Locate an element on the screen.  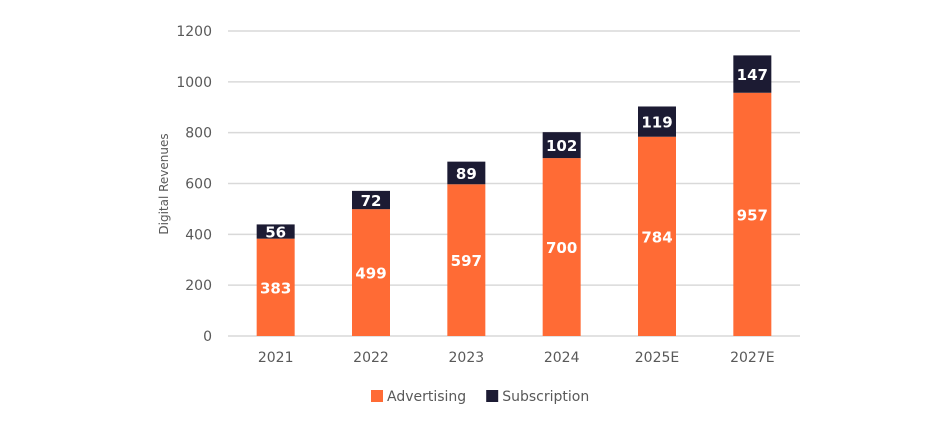
data-label: 56 is located at coordinates (275, 233).